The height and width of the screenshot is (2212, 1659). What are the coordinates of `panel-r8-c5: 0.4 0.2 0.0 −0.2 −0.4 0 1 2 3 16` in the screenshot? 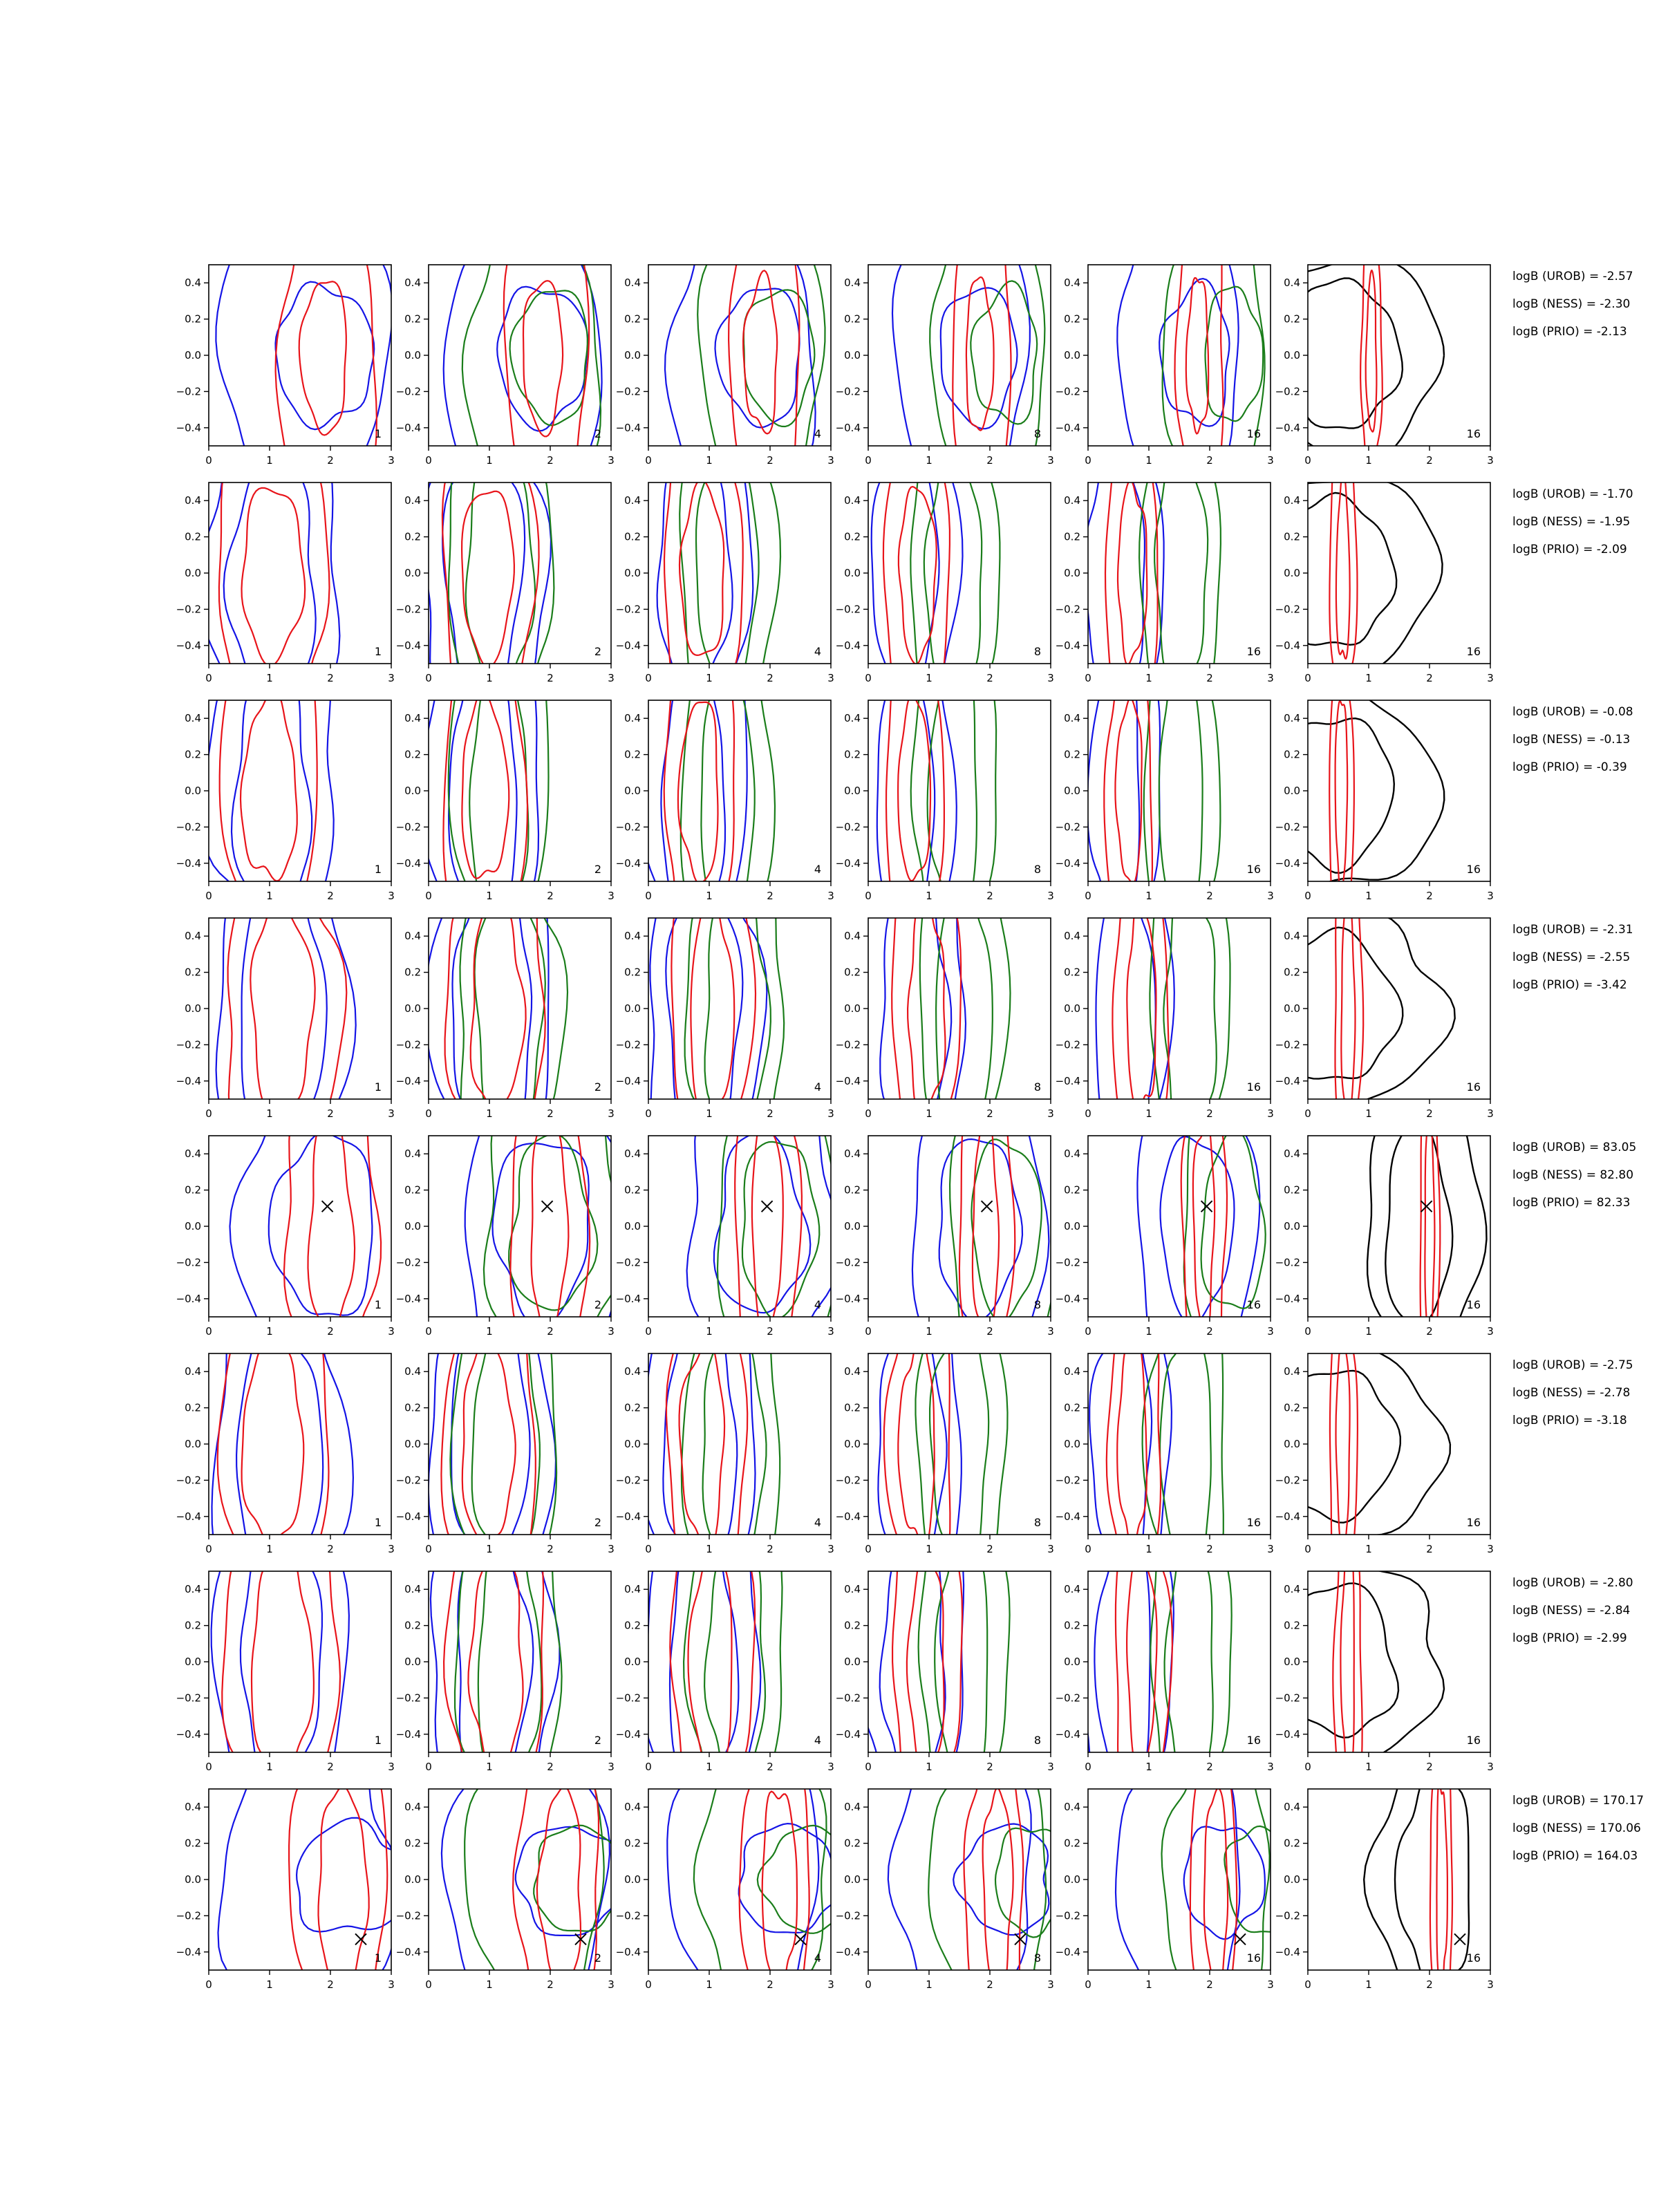 It's located at (1165, 1890).